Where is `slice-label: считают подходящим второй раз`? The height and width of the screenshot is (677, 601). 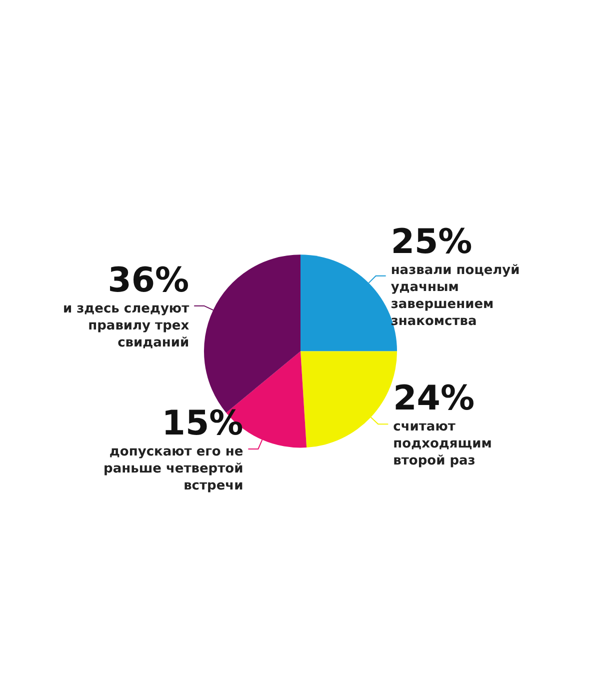
slice-label: считают подходящим второй раз is located at coordinates (442, 444).